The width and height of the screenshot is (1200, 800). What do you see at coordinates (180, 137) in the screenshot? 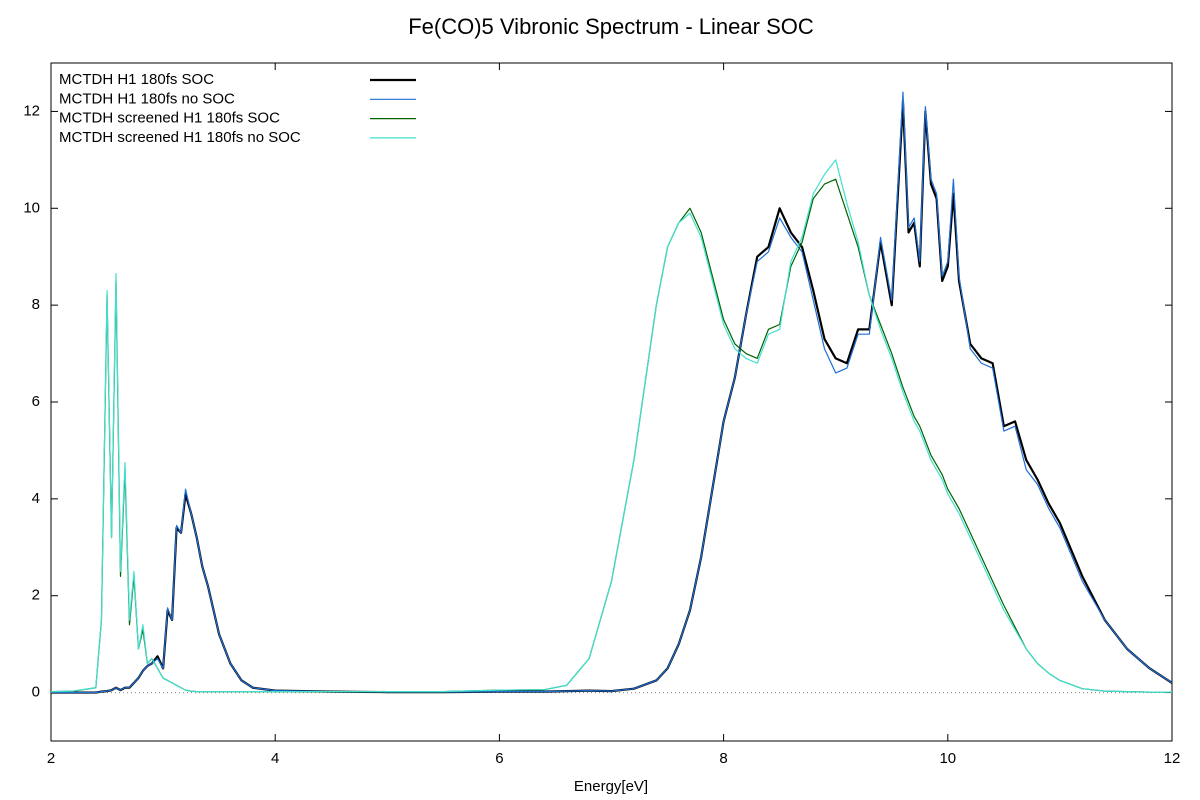
I see `legend-label: MCTDH screened H1 180fs no SOC` at bounding box center [180, 137].